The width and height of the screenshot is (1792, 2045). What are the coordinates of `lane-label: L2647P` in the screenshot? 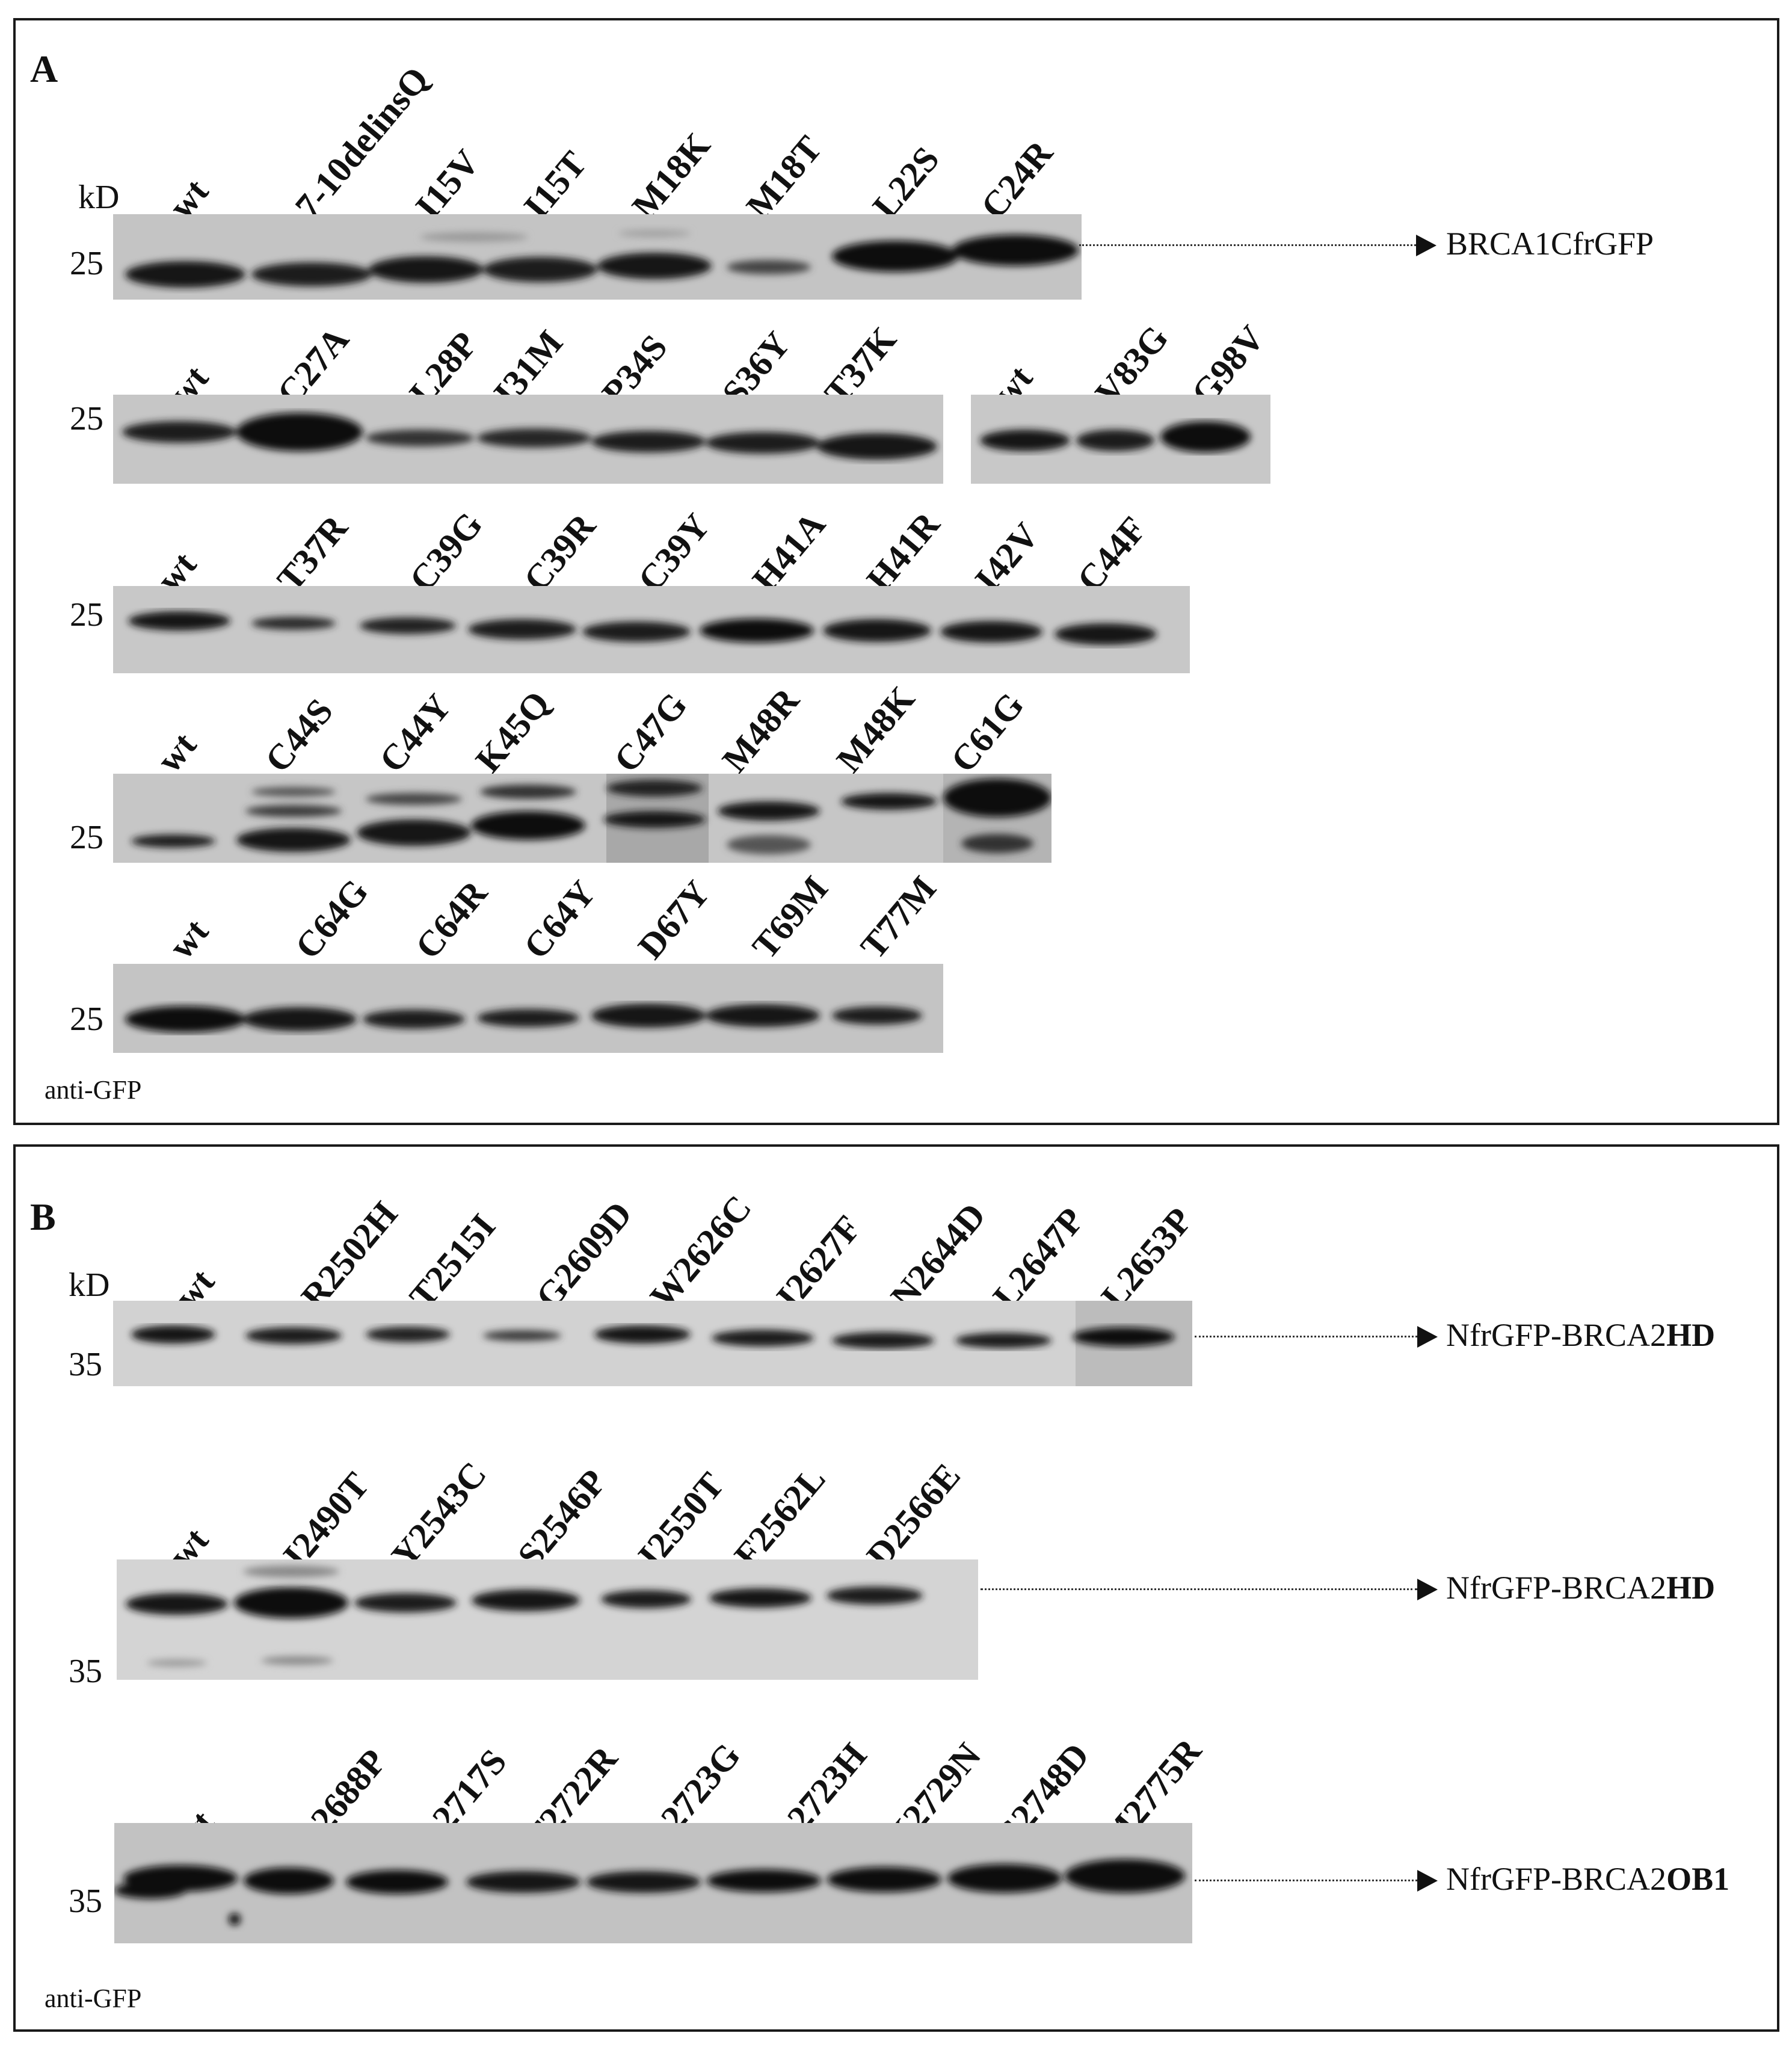 It's located at (1038, 1258).